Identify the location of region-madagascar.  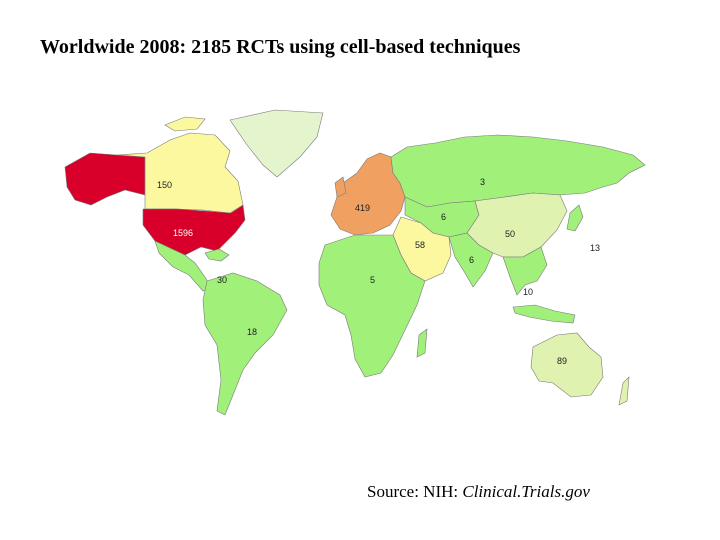
(422, 343).